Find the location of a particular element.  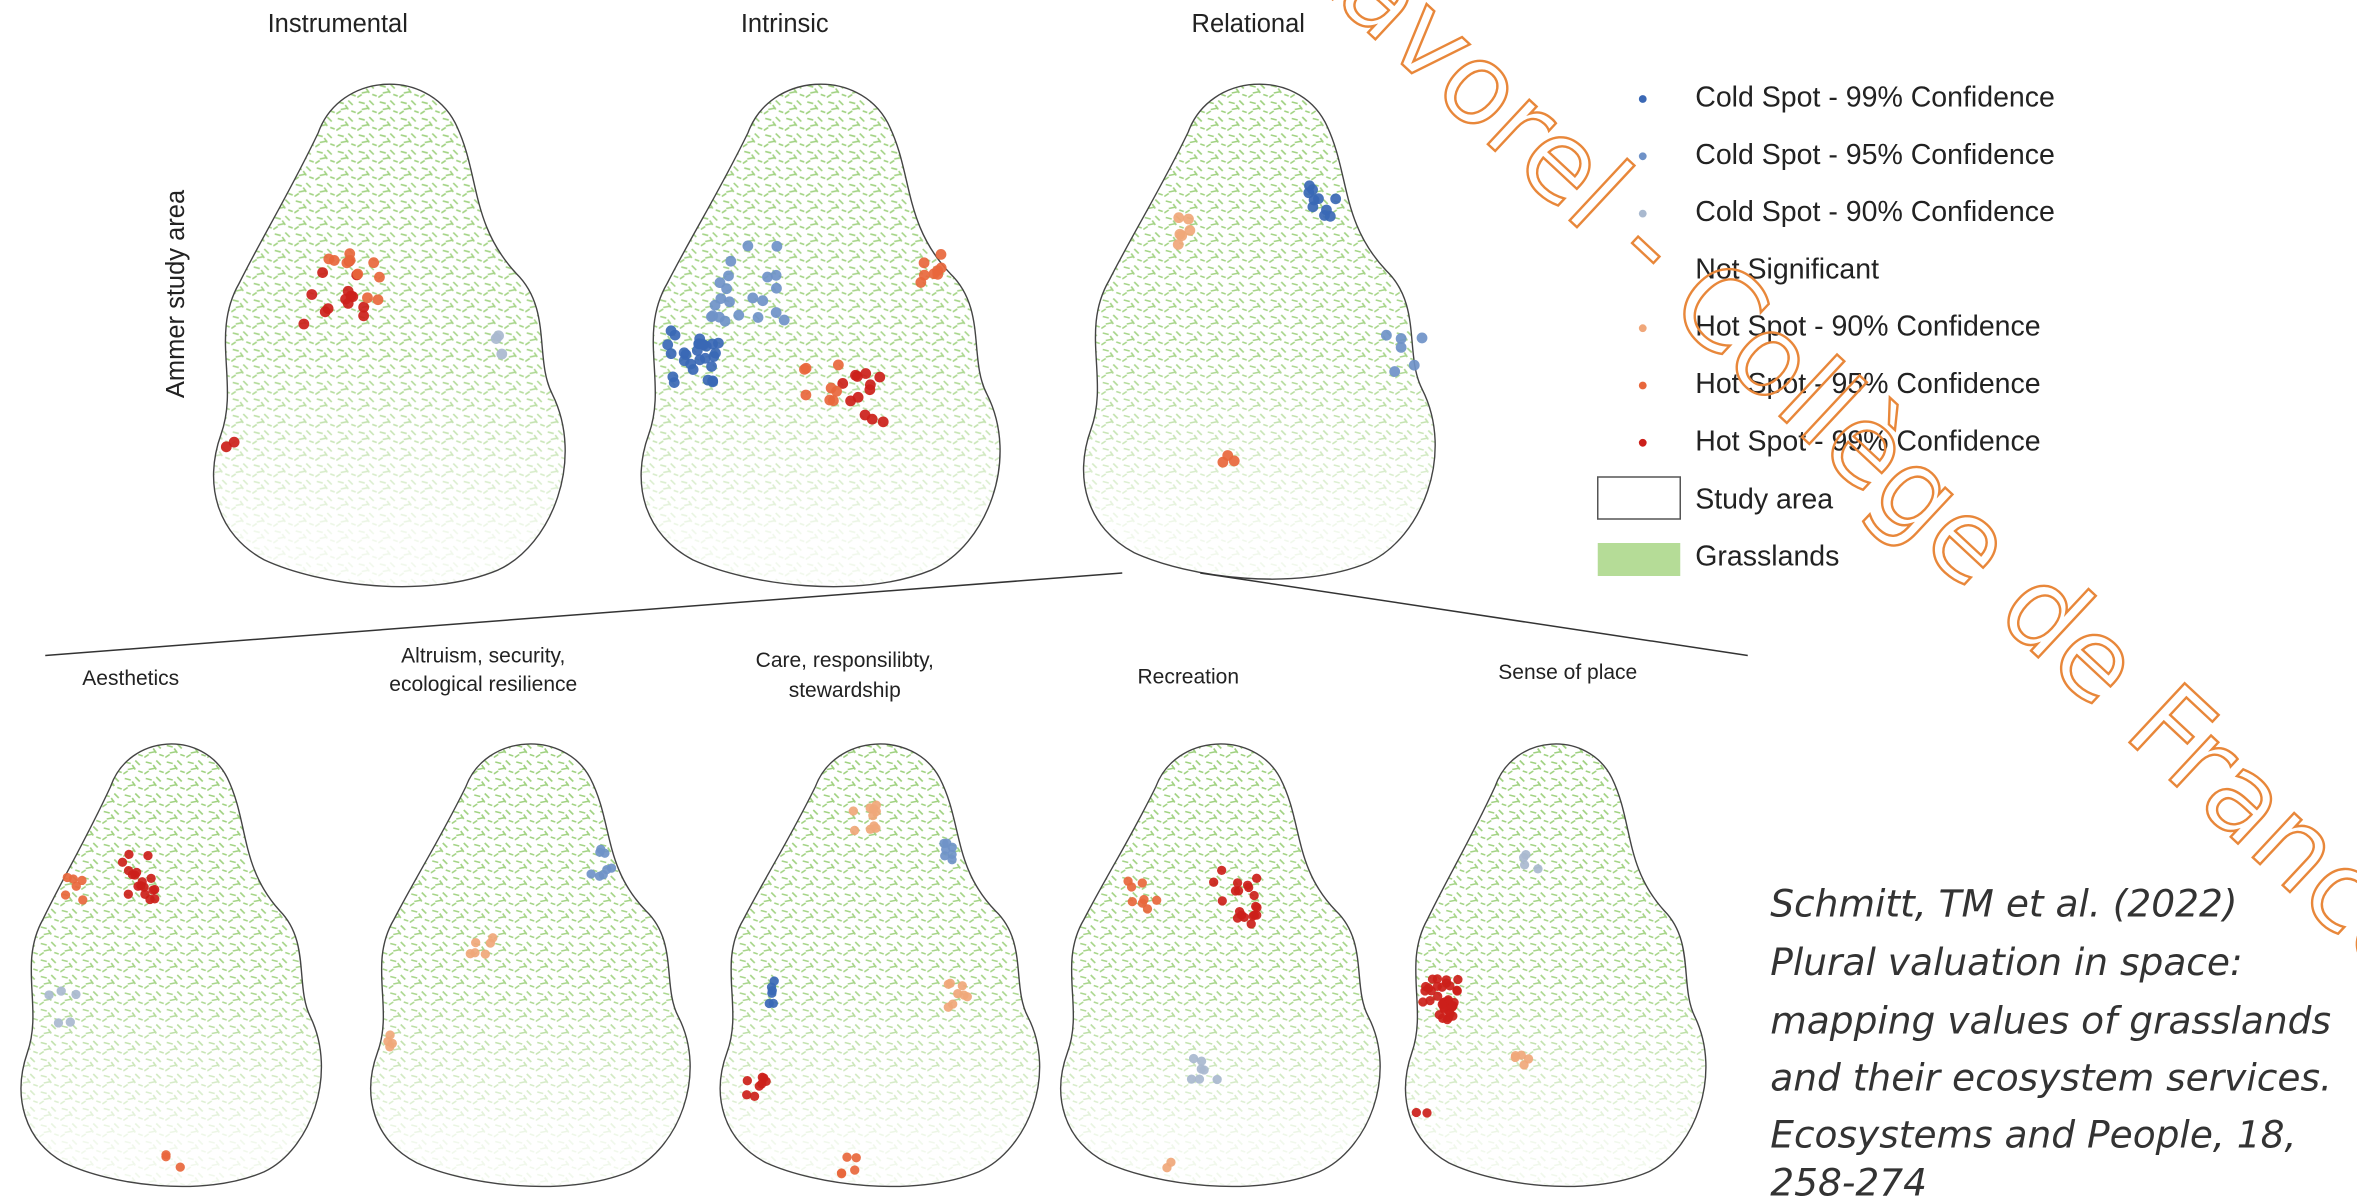

citation: Ecosystems and People, 18, is located at coordinates (2033, 1135).